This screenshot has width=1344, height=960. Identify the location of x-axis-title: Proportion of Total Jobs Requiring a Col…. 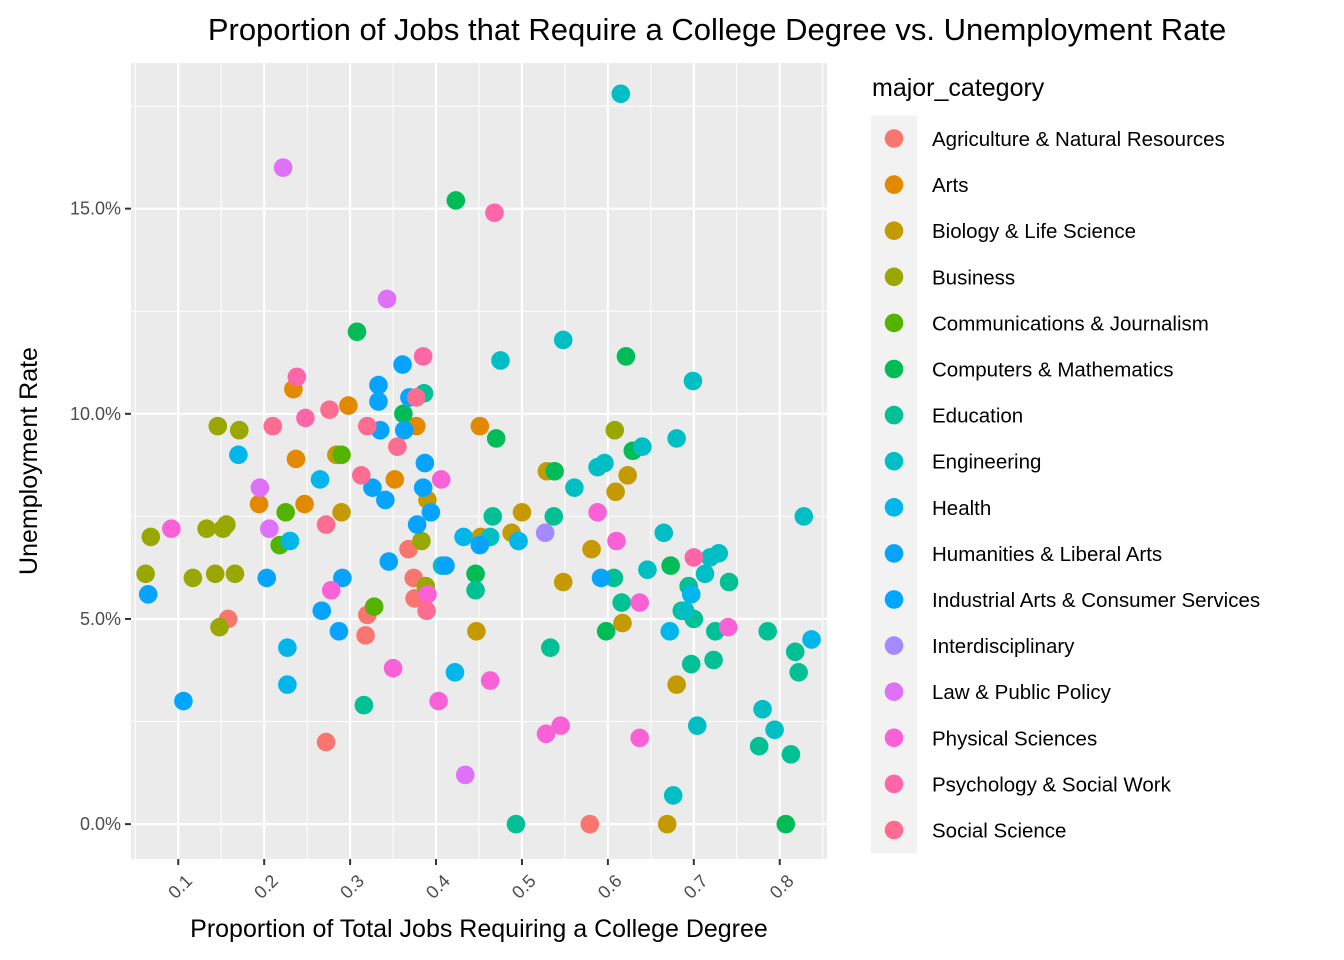
(479, 929).